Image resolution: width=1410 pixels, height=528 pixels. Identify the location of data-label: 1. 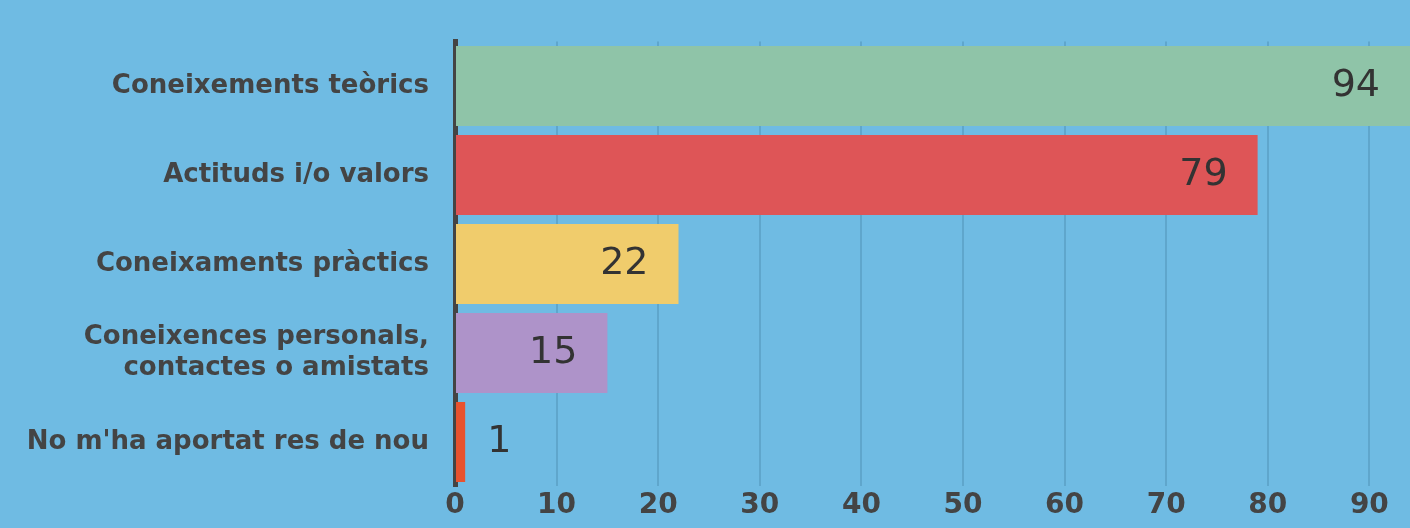
(499, 438).